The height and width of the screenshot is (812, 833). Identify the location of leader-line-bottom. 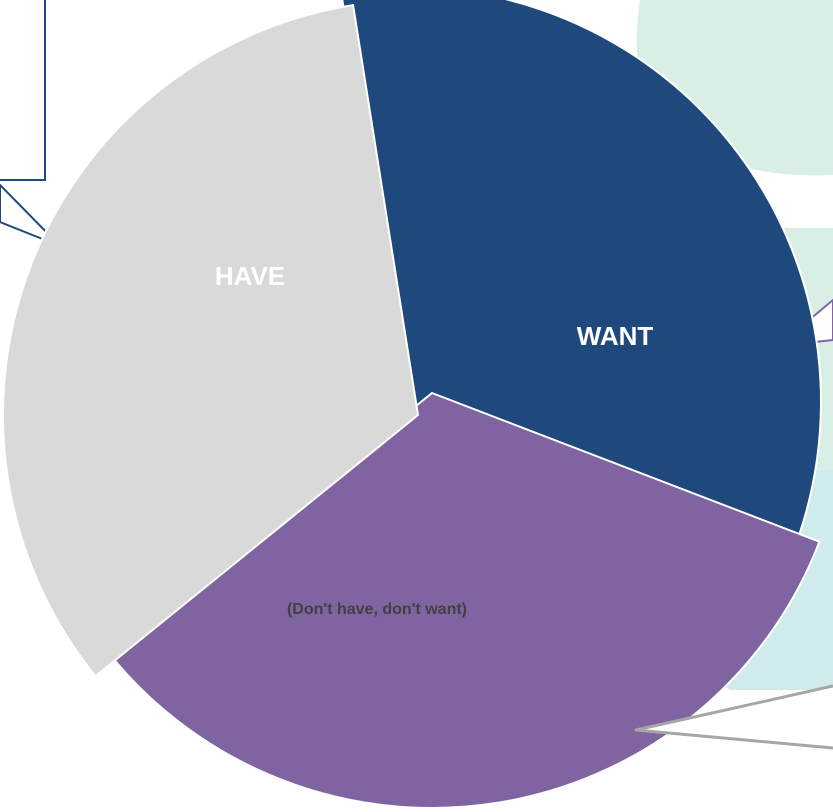
(733, 717).